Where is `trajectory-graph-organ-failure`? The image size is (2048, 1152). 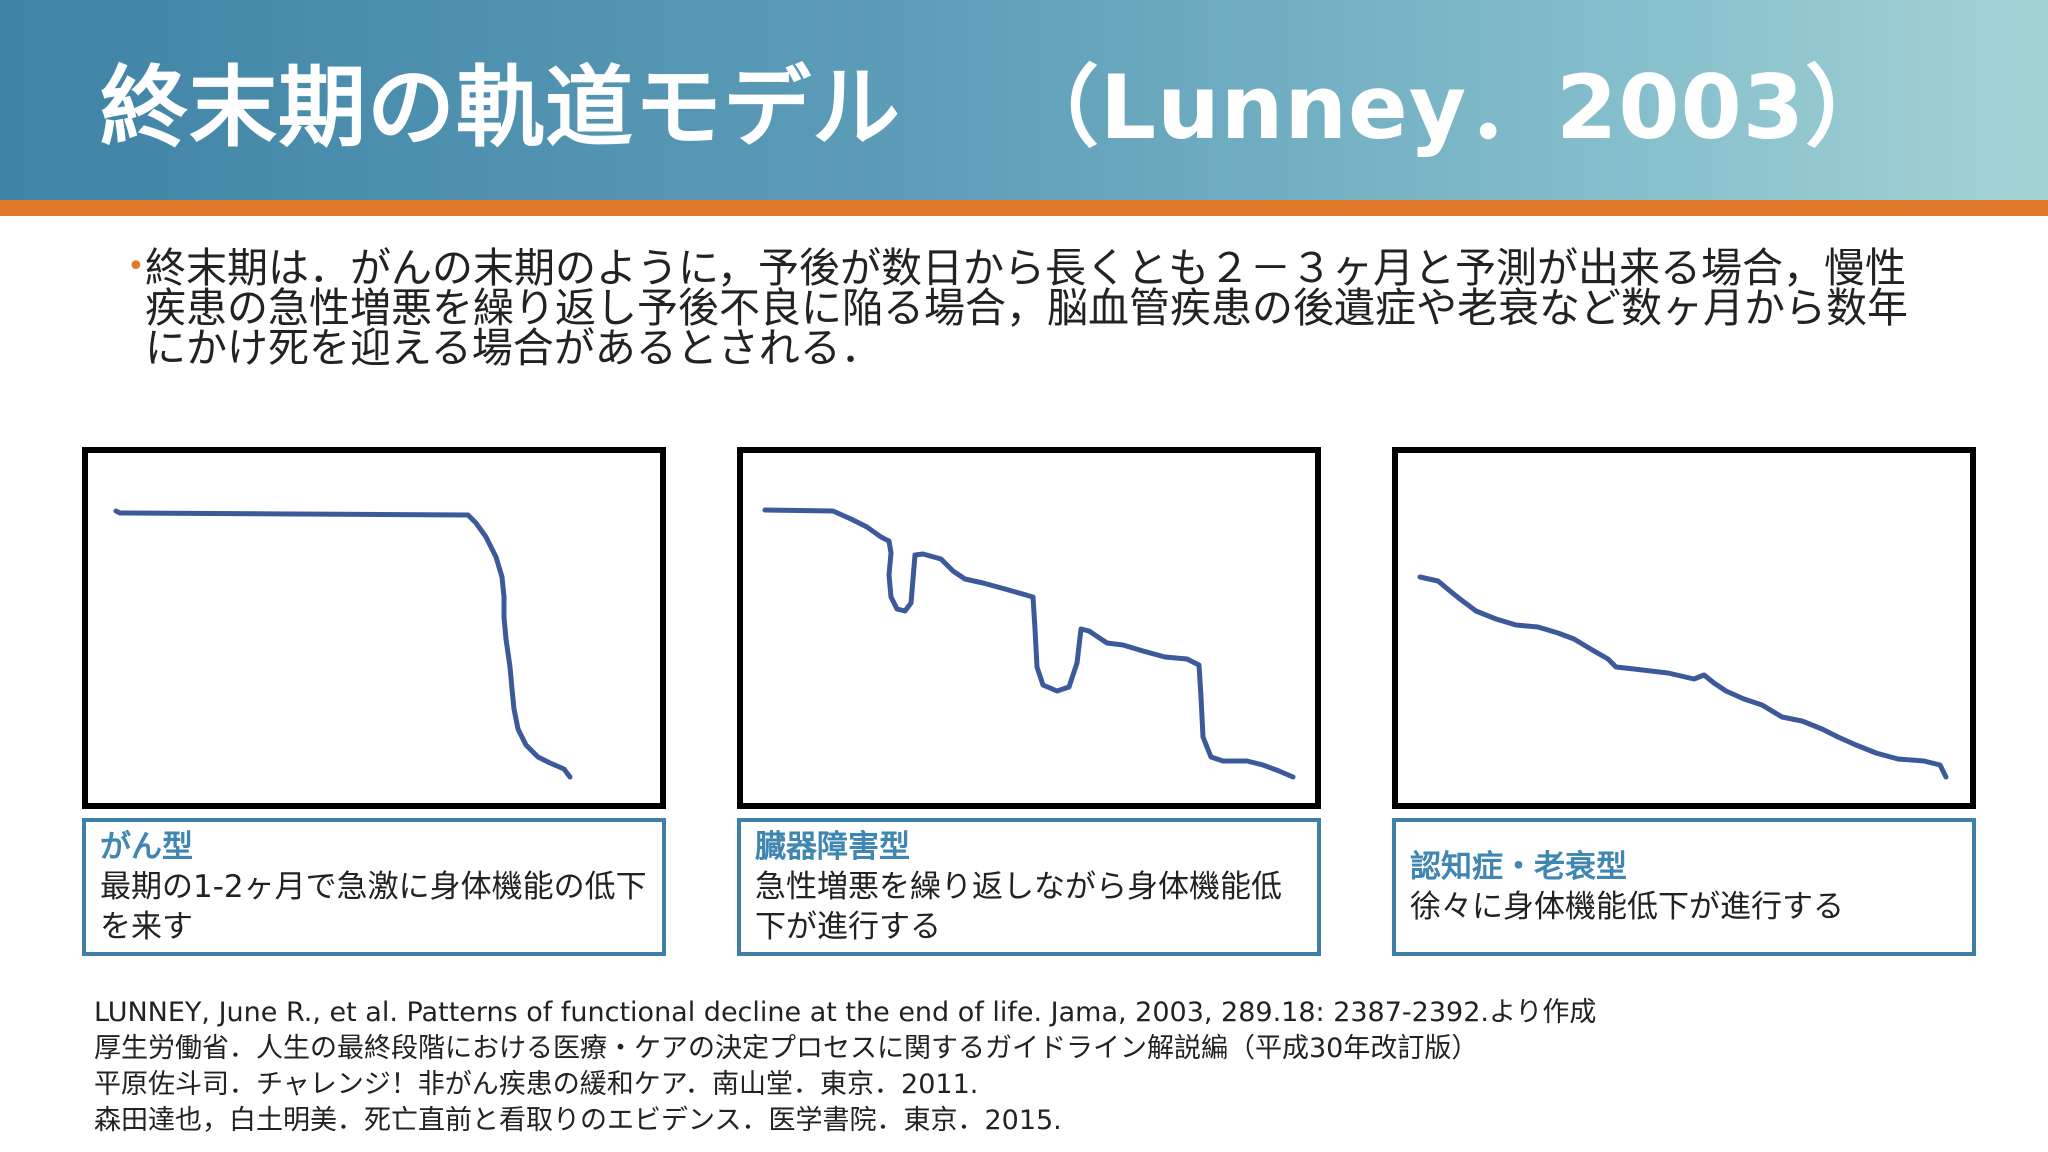
trajectory-graph-organ-failure is located at coordinates (1029, 643).